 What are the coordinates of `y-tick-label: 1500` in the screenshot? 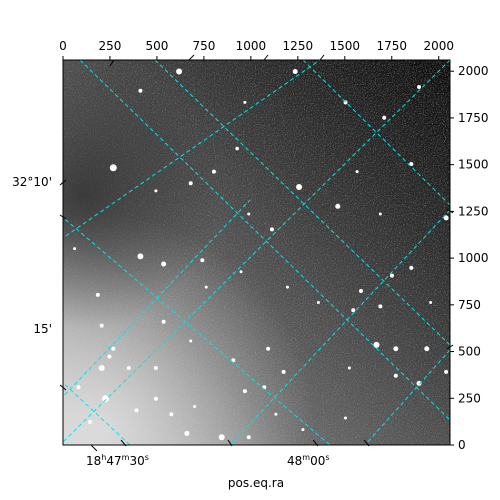 It's located at (473, 165).